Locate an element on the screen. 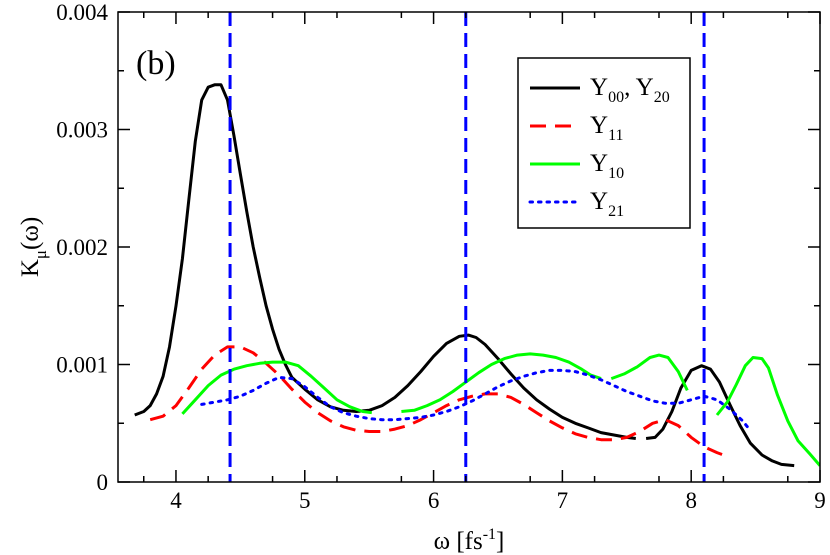  x-axis-label-sup: -1 is located at coordinates (489, 534).